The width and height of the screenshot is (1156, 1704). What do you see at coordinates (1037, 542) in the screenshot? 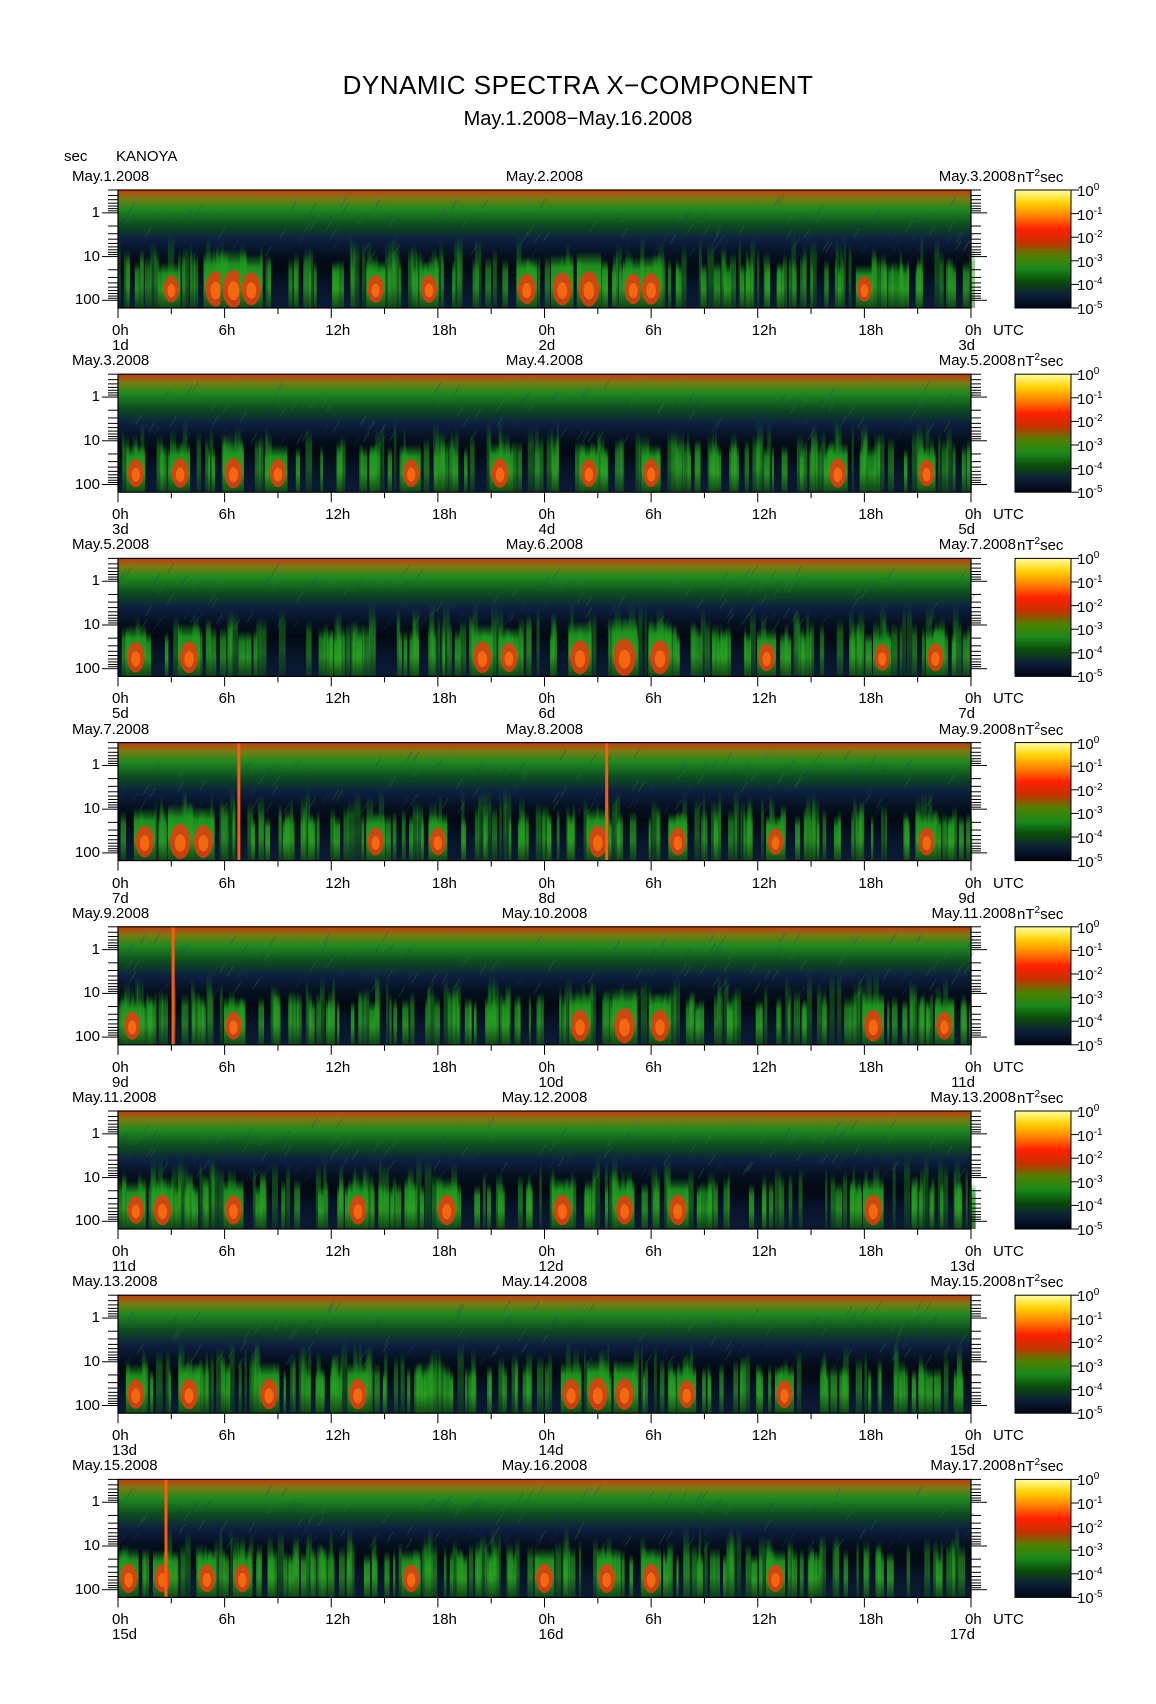
I see `colorbar-unit-exponent: 2` at bounding box center [1037, 542].